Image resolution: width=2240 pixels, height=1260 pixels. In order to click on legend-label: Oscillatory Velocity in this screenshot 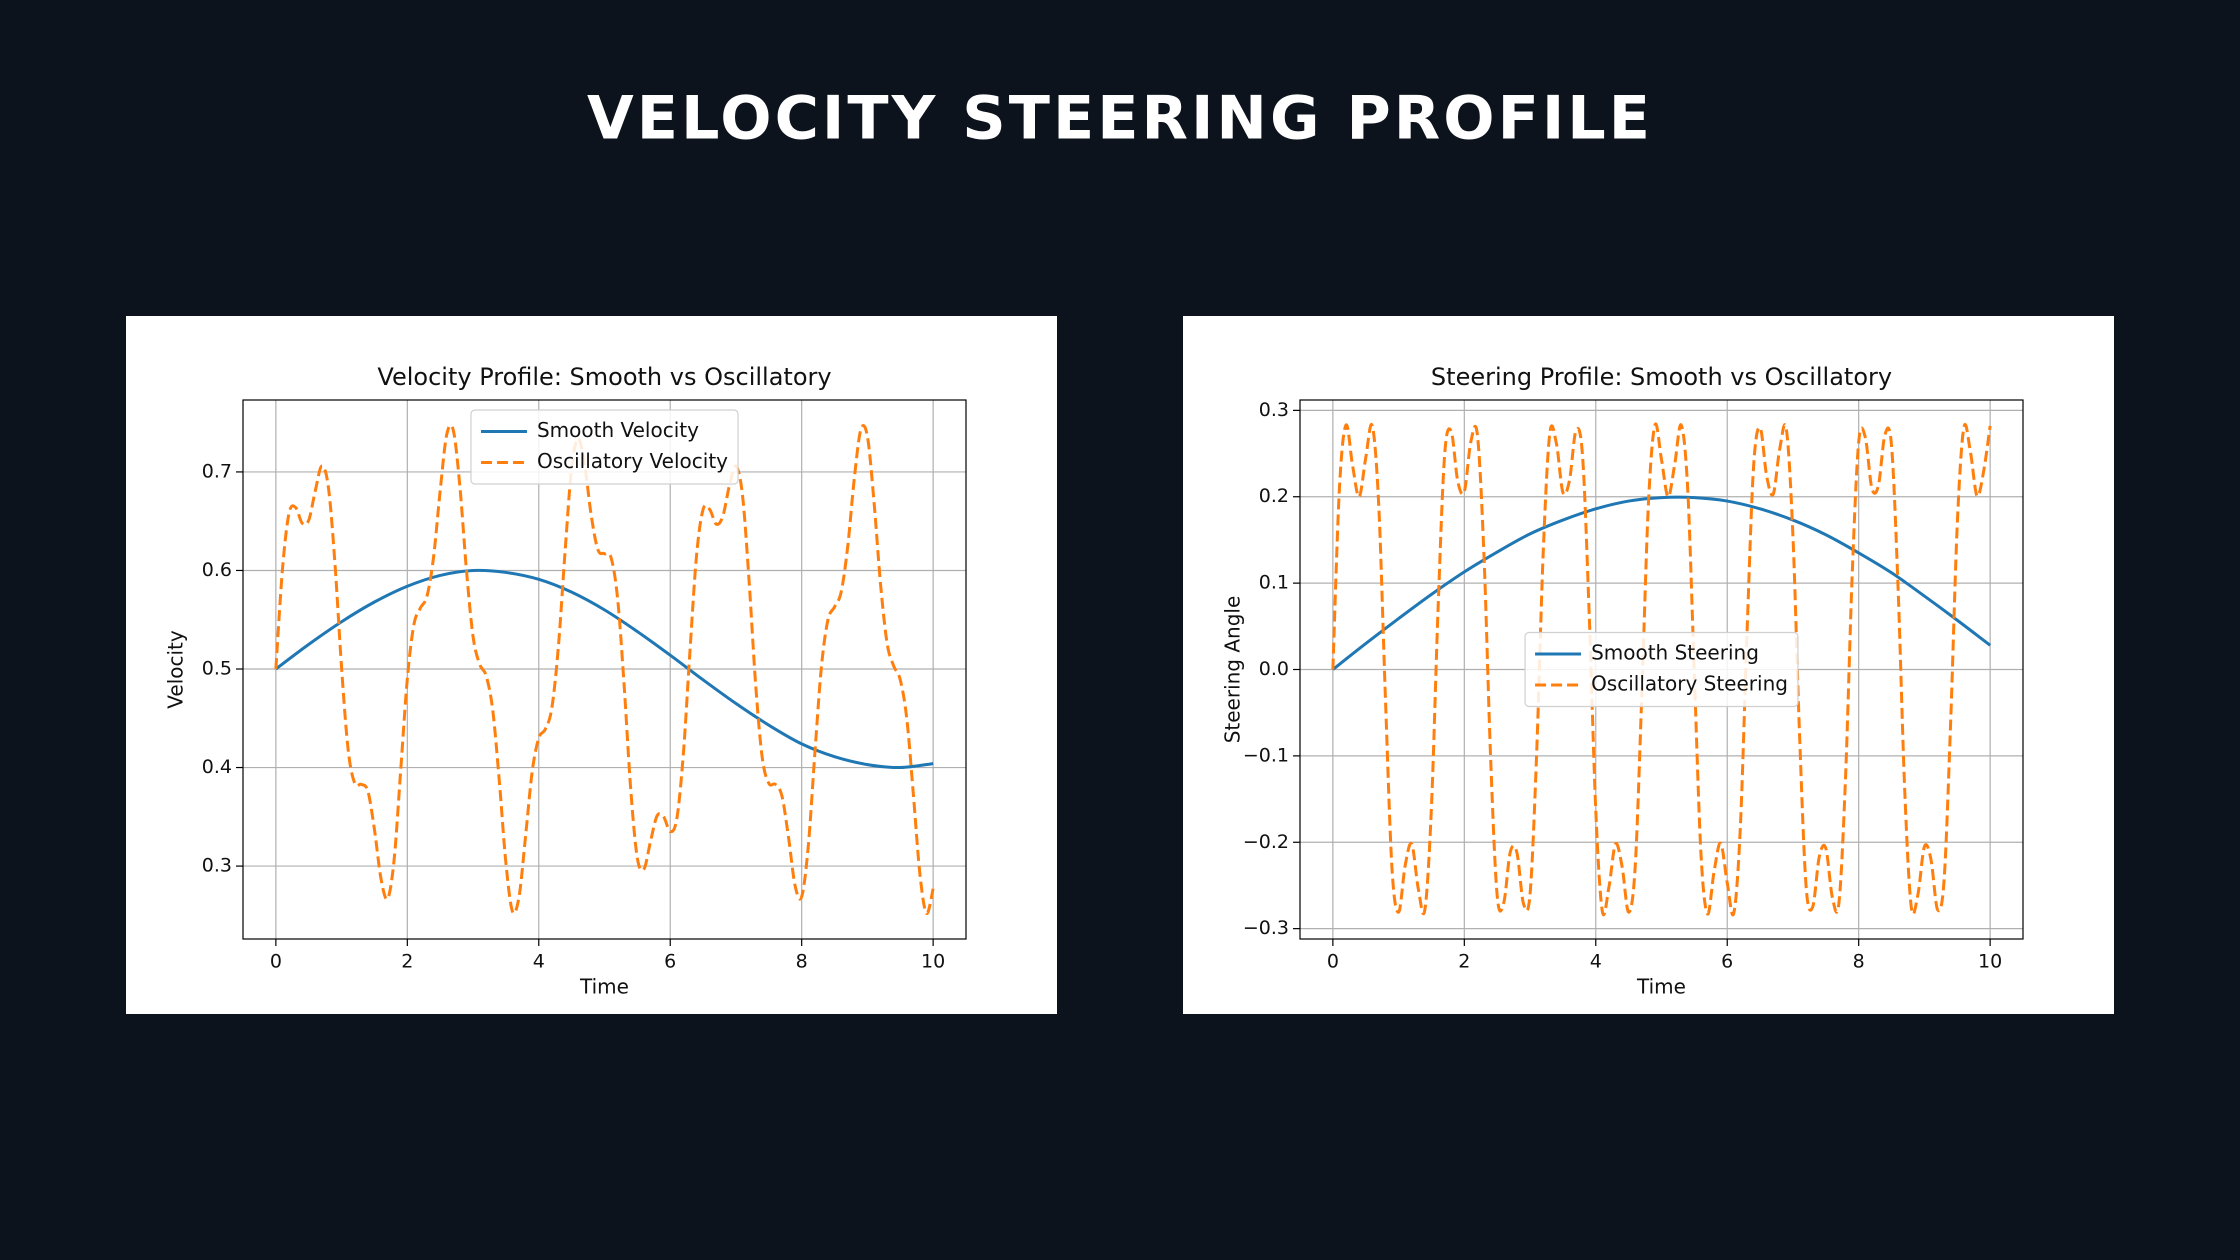, I will do `click(632, 461)`.